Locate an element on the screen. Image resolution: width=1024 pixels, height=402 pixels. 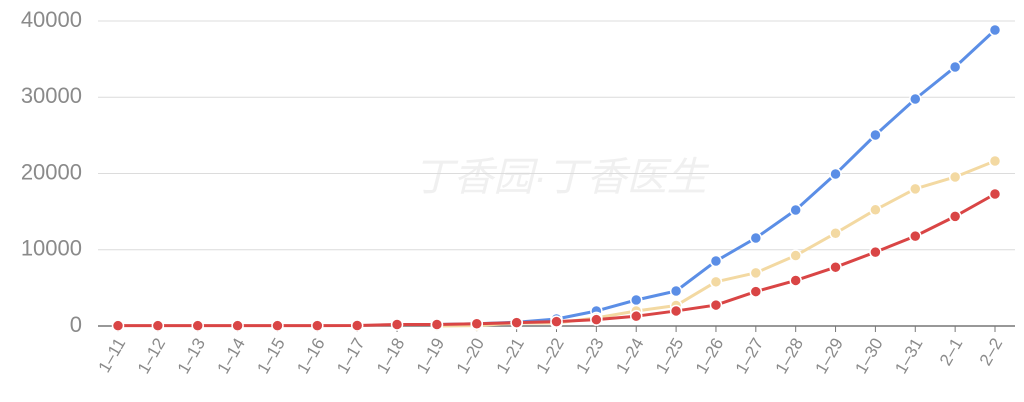
x-tick-label: 1–17 is located at coordinates (350, 356).